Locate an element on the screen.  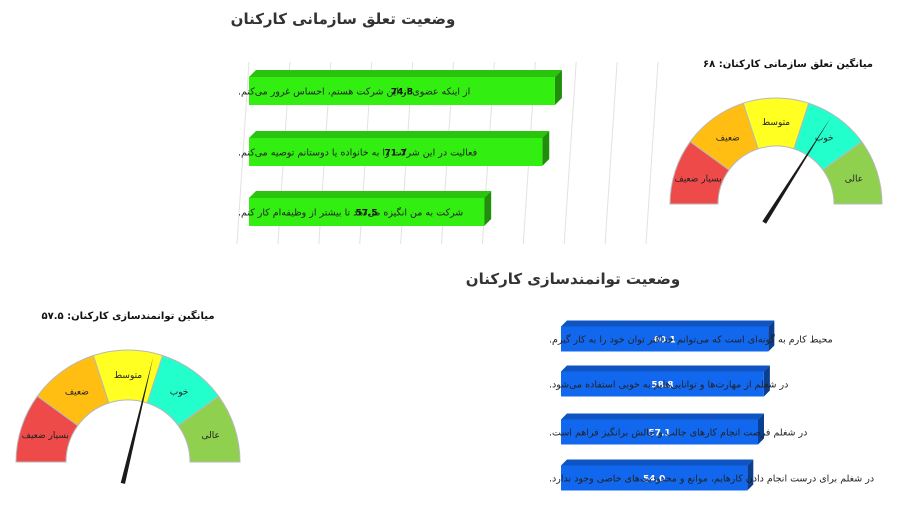
bar-value-label: 74.8 is located at coordinates (402, 93).